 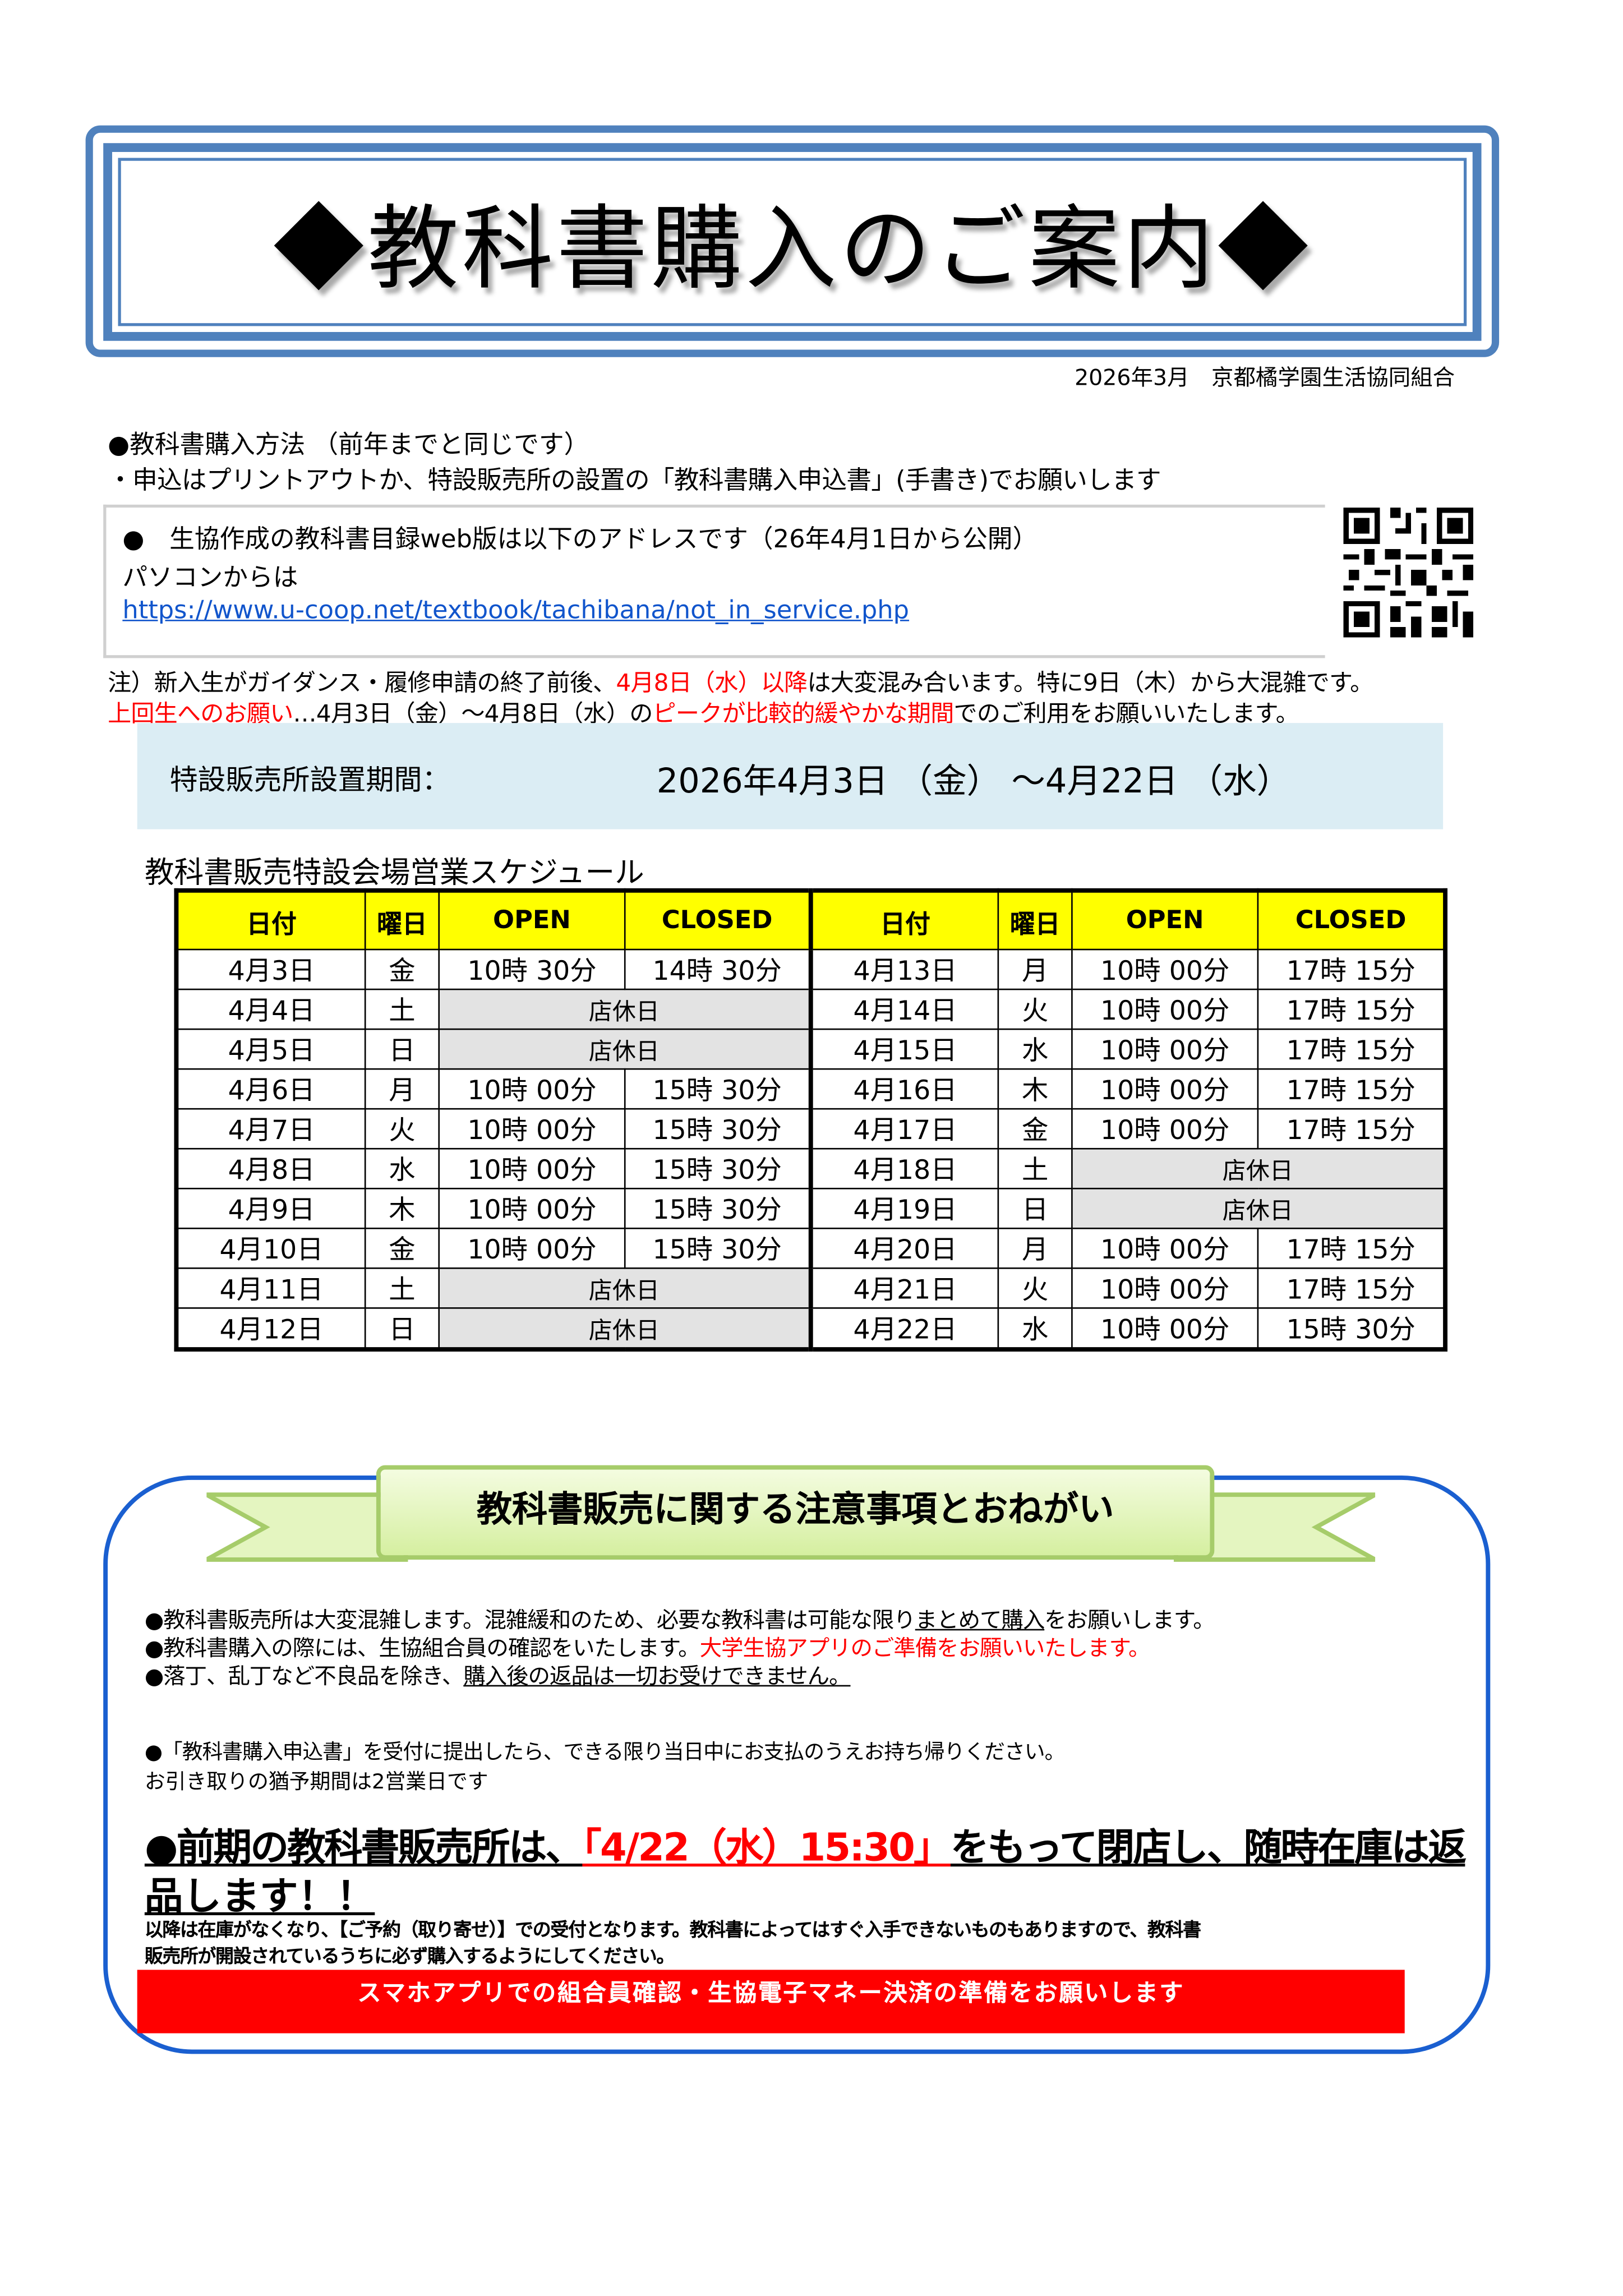 I want to click on notice-highlight: 大学生協アプリのご準備をお願いいたします。, so click(x=925, y=1648).